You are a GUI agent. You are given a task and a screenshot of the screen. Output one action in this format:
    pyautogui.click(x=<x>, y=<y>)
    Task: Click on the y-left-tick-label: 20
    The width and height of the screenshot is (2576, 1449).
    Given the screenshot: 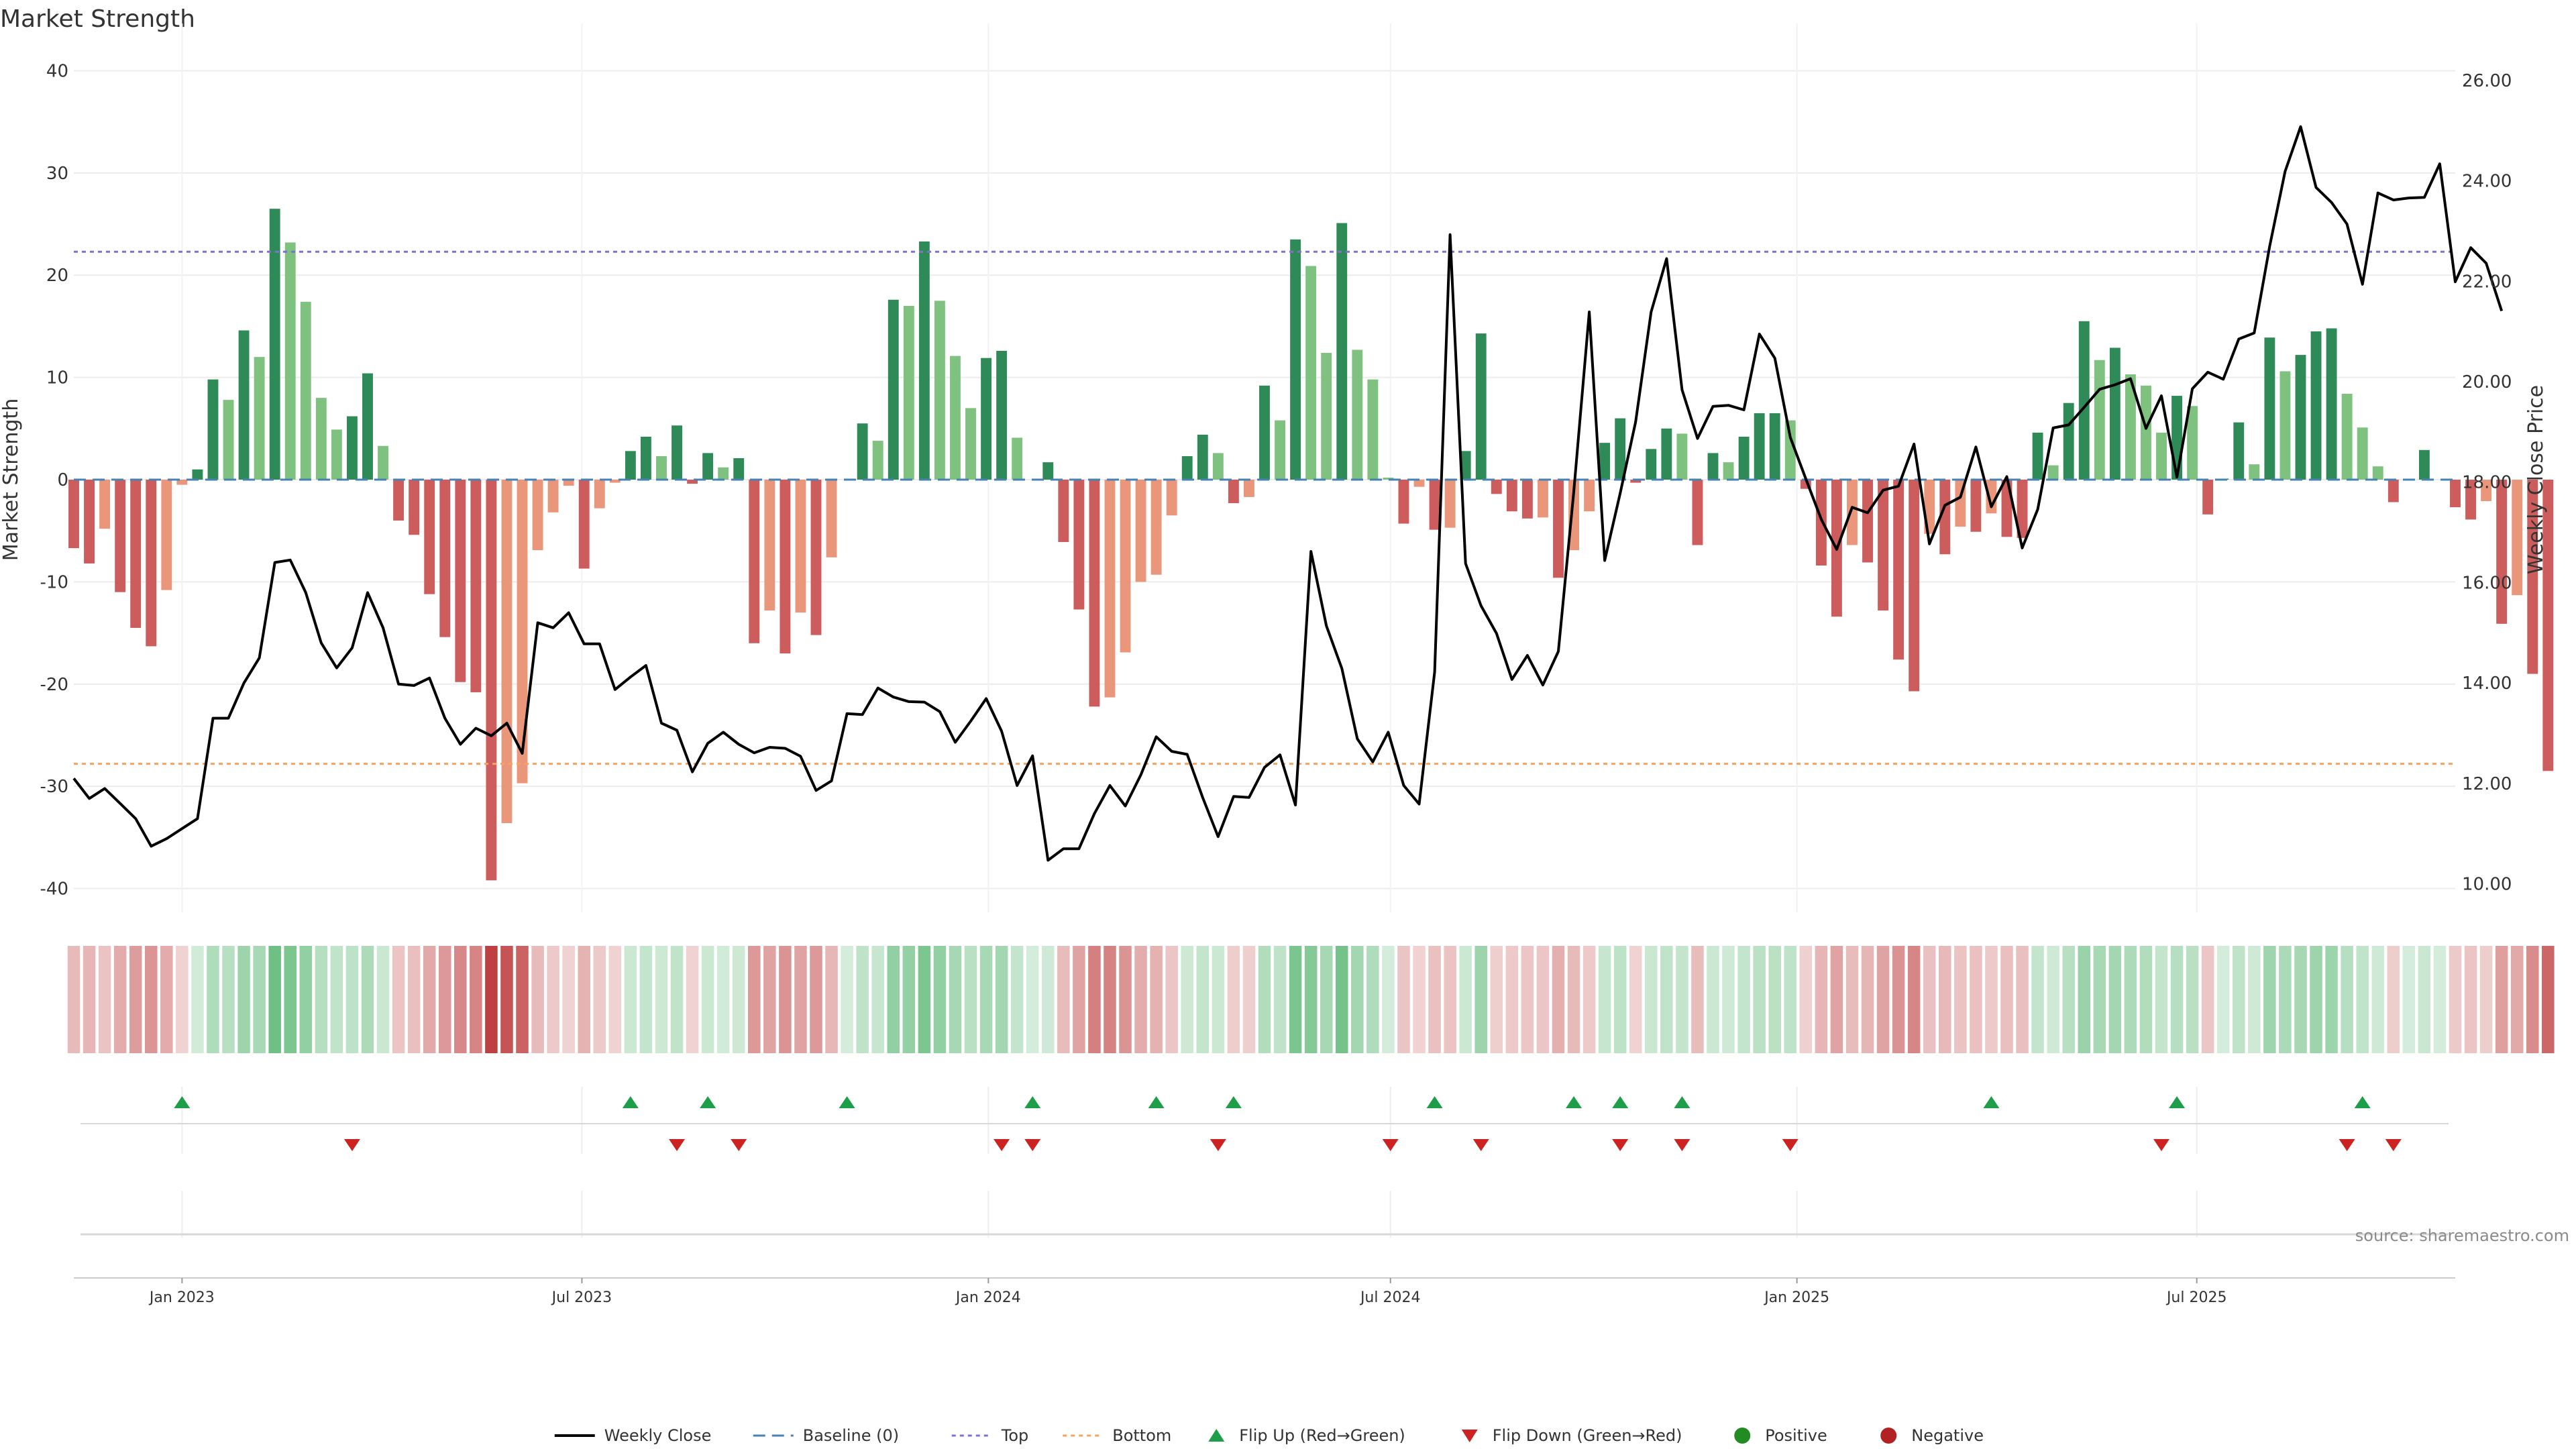 What is the action you would take?
    pyautogui.click(x=57, y=276)
    